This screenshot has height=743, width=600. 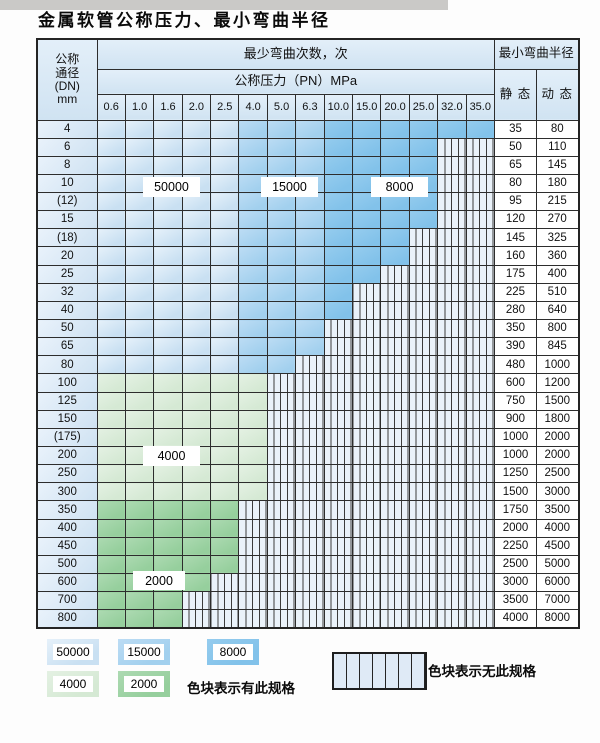 I want to click on static-radius-value: 1500, so click(x=515, y=492).